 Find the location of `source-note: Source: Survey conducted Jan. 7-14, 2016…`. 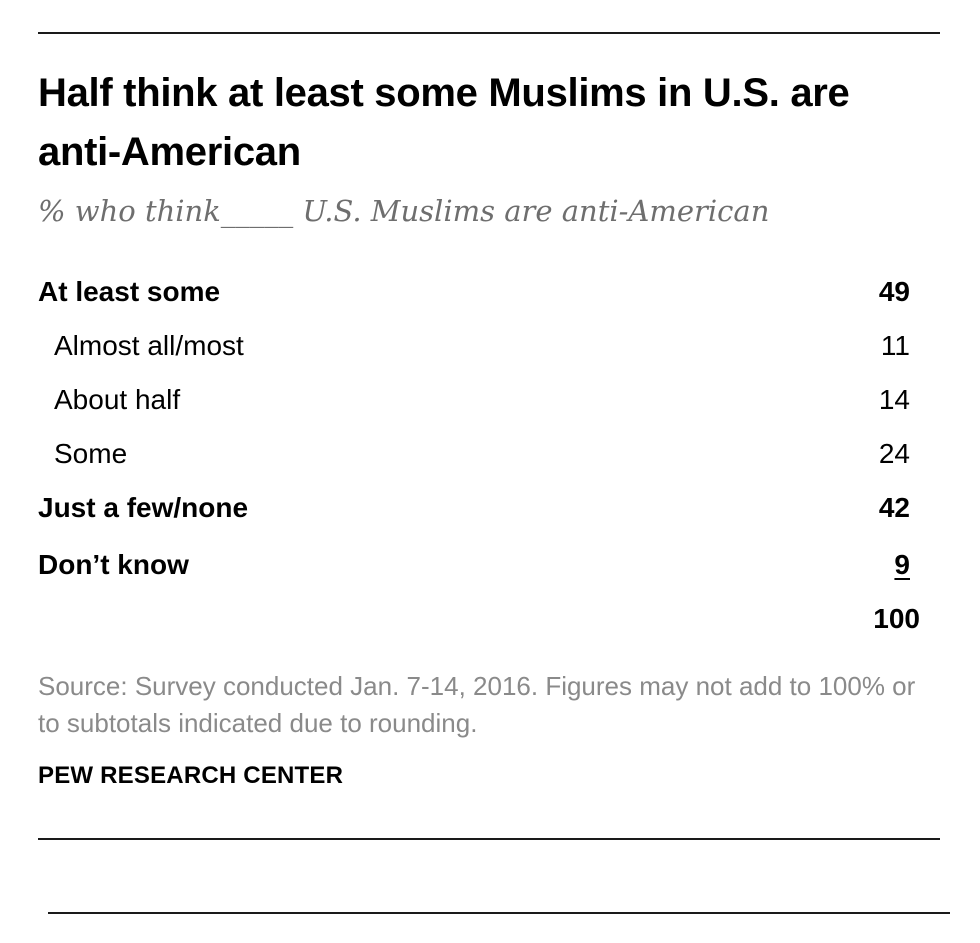

source-note: Source: Survey conducted Jan. 7-14, 2016… is located at coordinates (477, 704).